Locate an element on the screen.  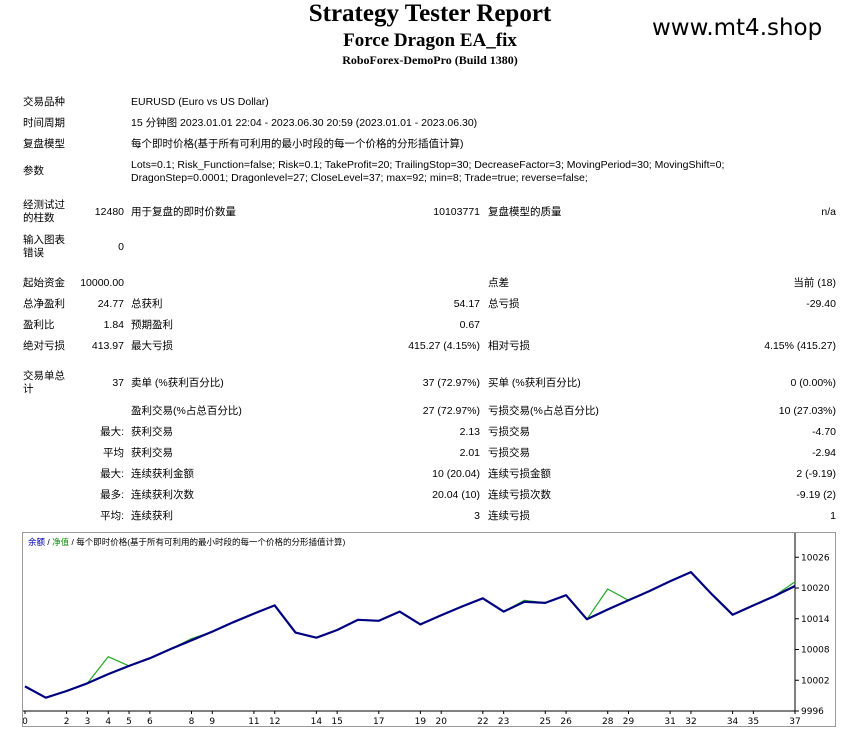
params-label: 参数 is located at coordinates (33, 171).